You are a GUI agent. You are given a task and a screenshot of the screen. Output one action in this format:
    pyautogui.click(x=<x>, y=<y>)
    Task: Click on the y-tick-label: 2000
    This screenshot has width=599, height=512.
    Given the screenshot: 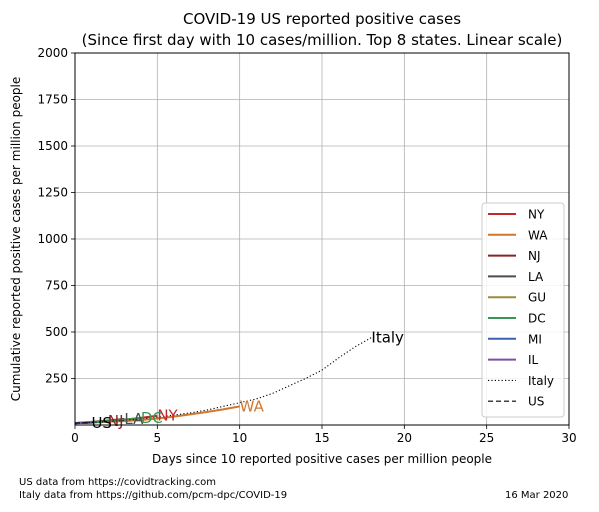 What is the action you would take?
    pyautogui.click(x=52, y=53)
    